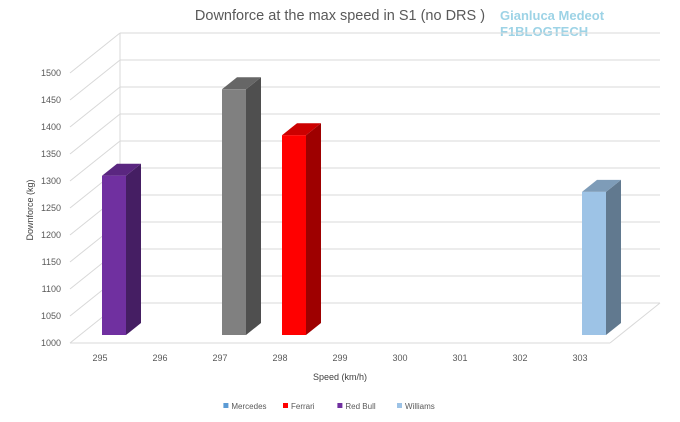  Describe the element at coordinates (51, 100) in the screenshot. I see `y-tick-label: 1450` at that location.